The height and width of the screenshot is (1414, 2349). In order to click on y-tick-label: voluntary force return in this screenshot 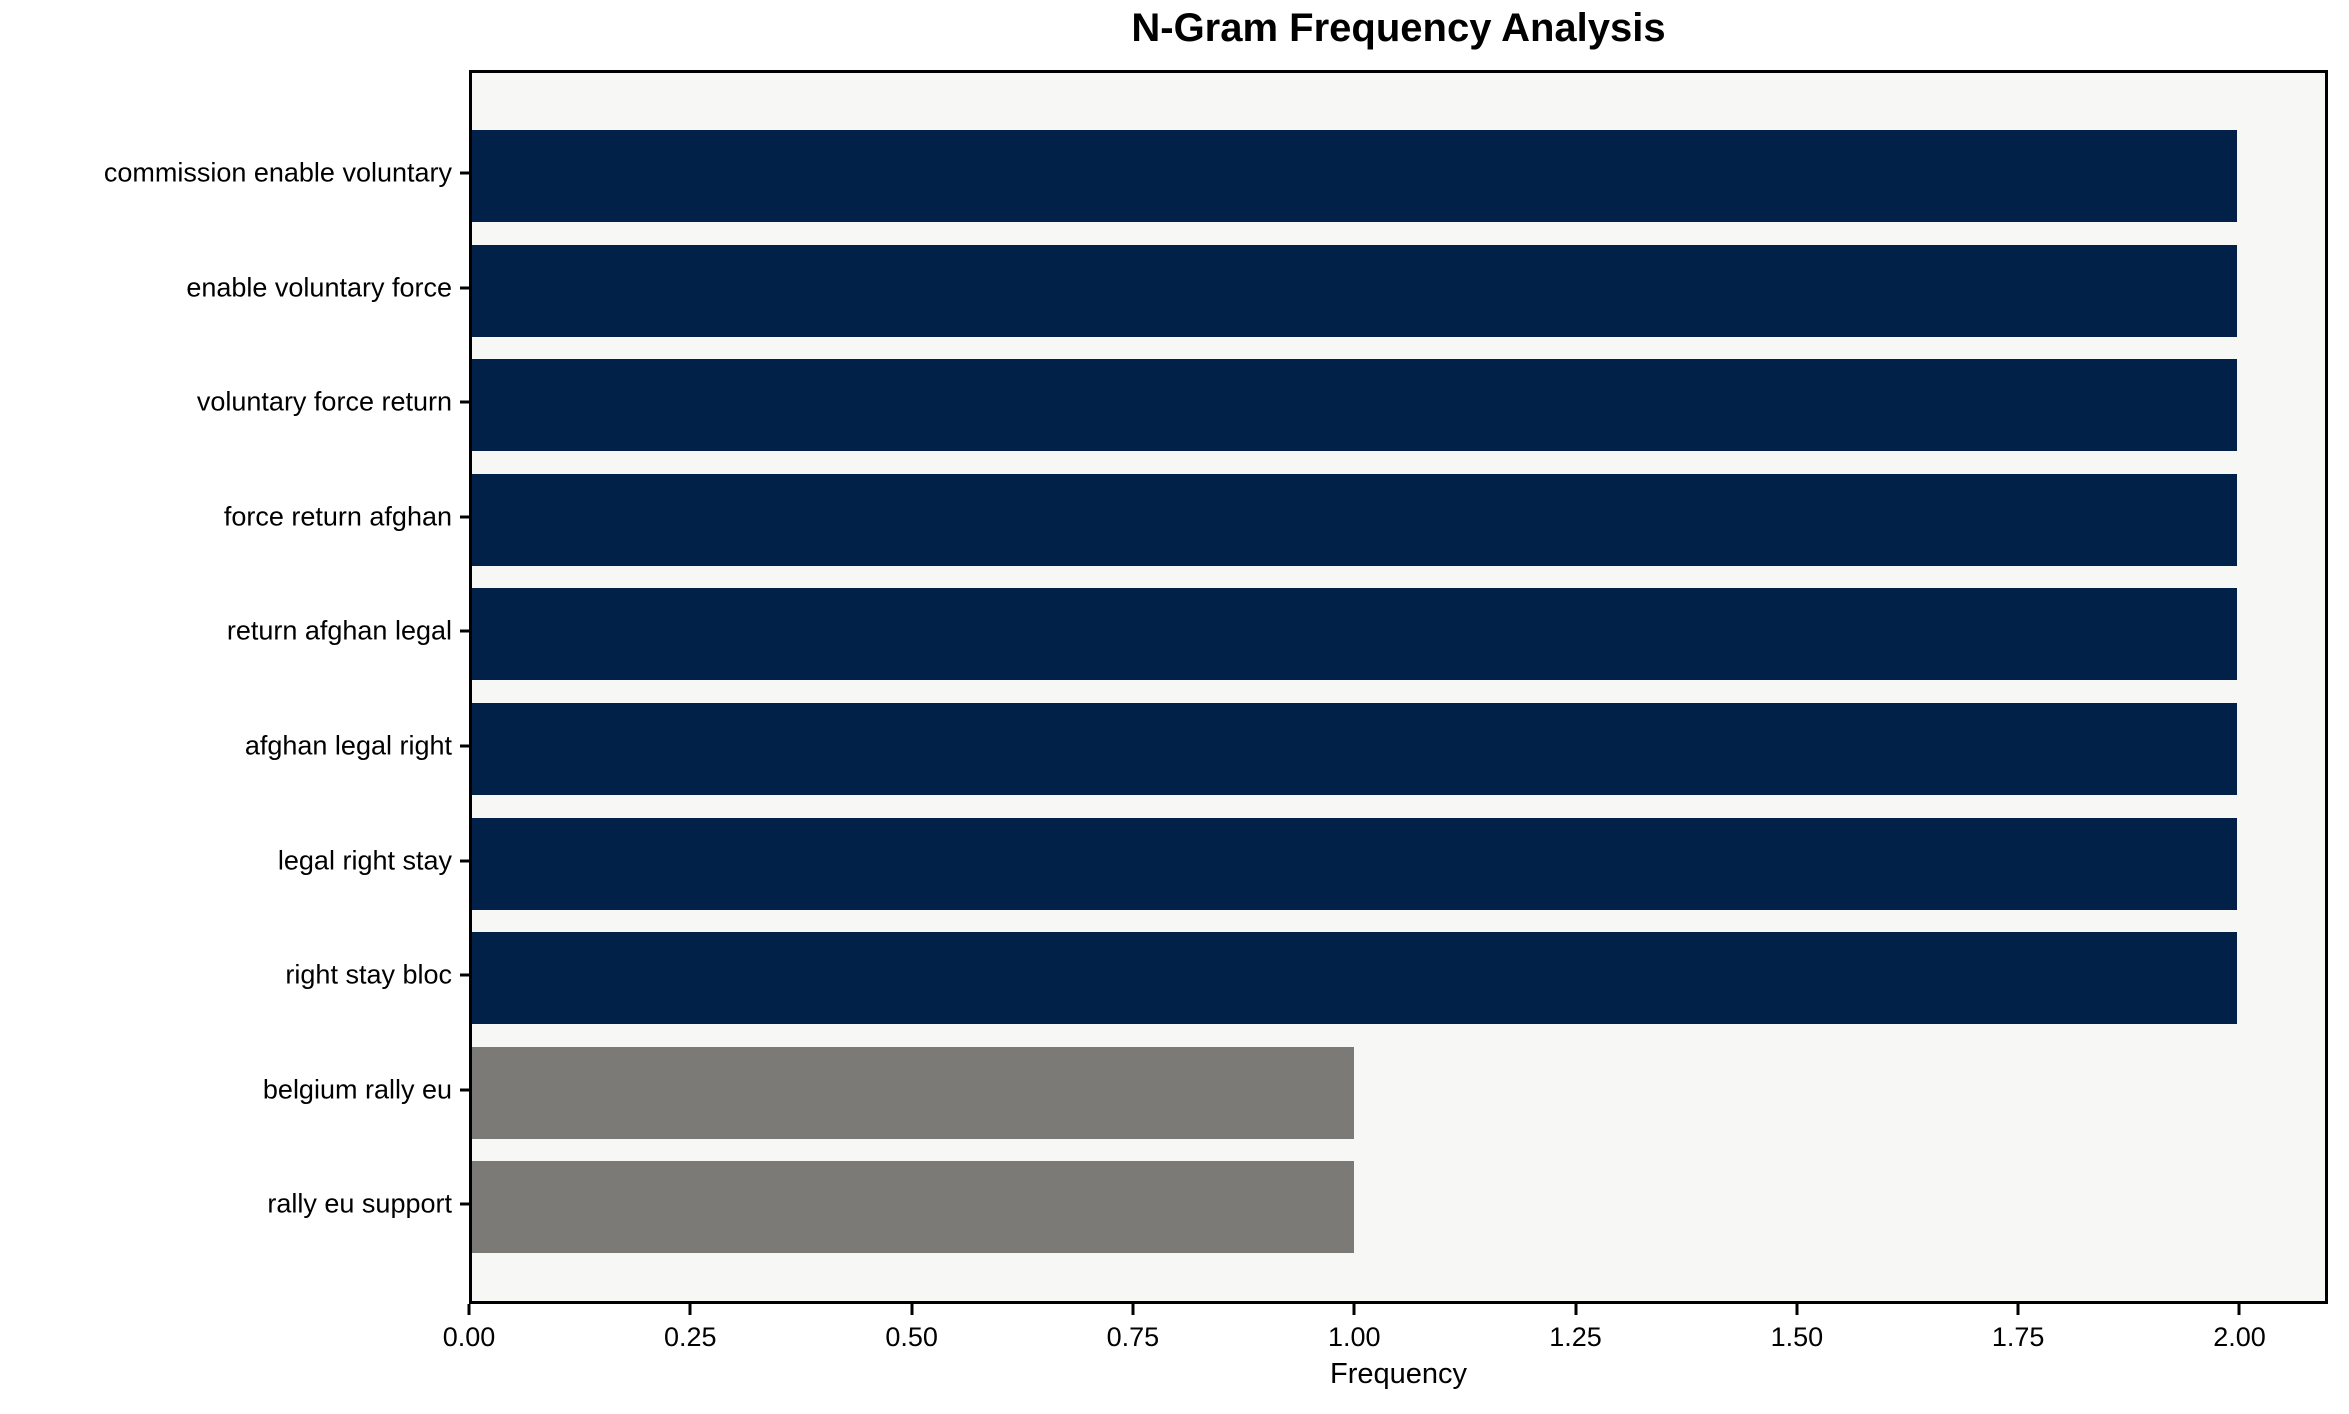, I will do `click(324, 401)`.